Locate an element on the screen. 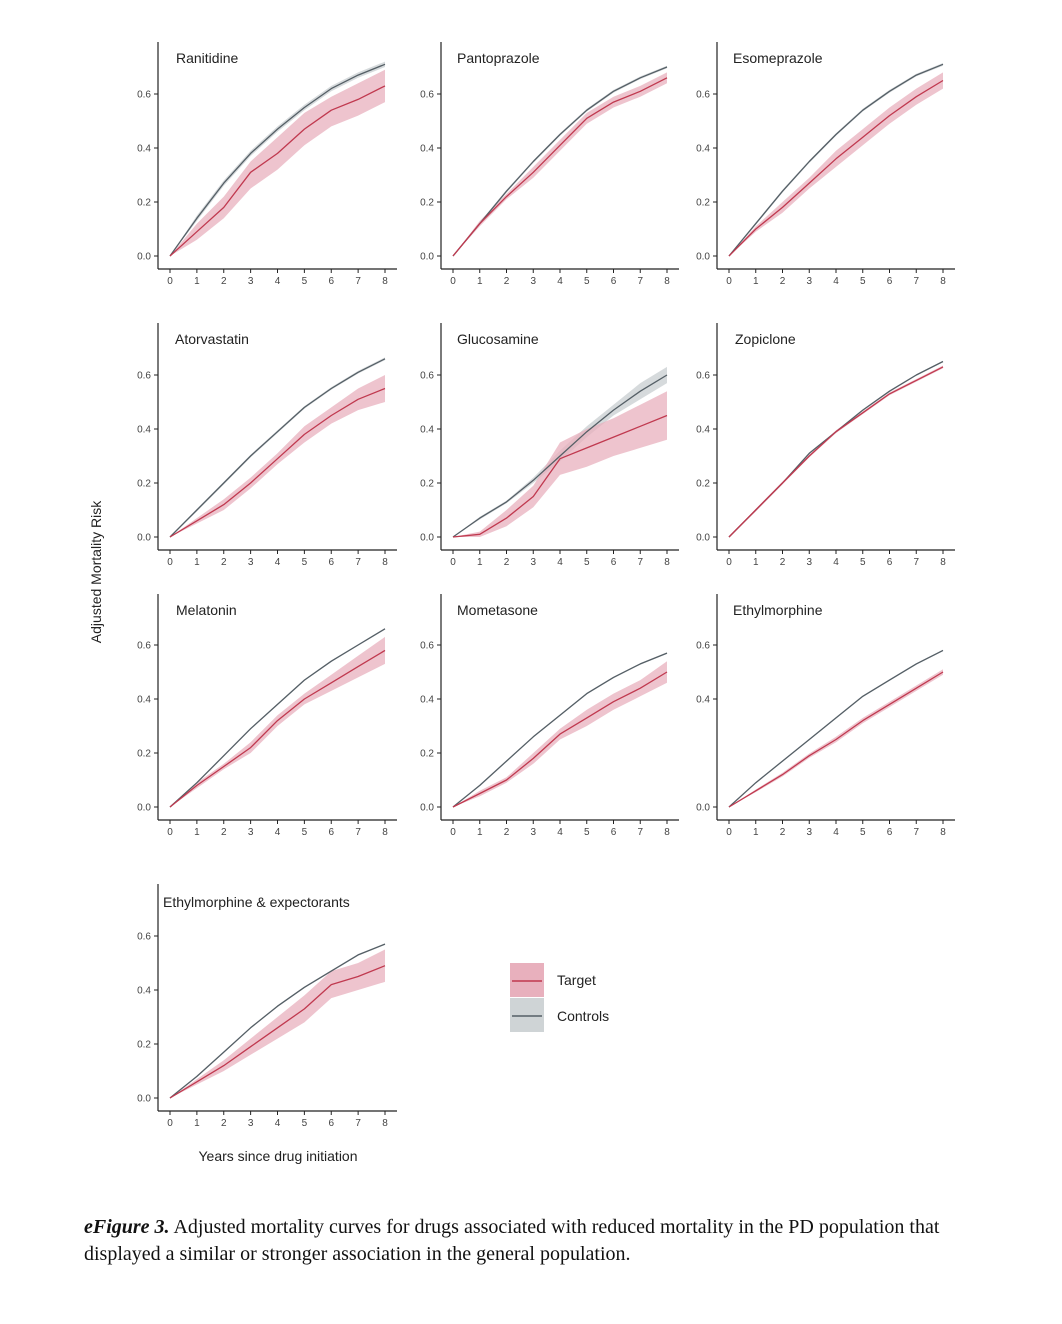 The image size is (1062, 1324). panel-glucosamine: Glucosamine 0.0 0.2 0.4 0.6 0 1 2 3 4 5 6 7 8 is located at coordinates (549, 445).